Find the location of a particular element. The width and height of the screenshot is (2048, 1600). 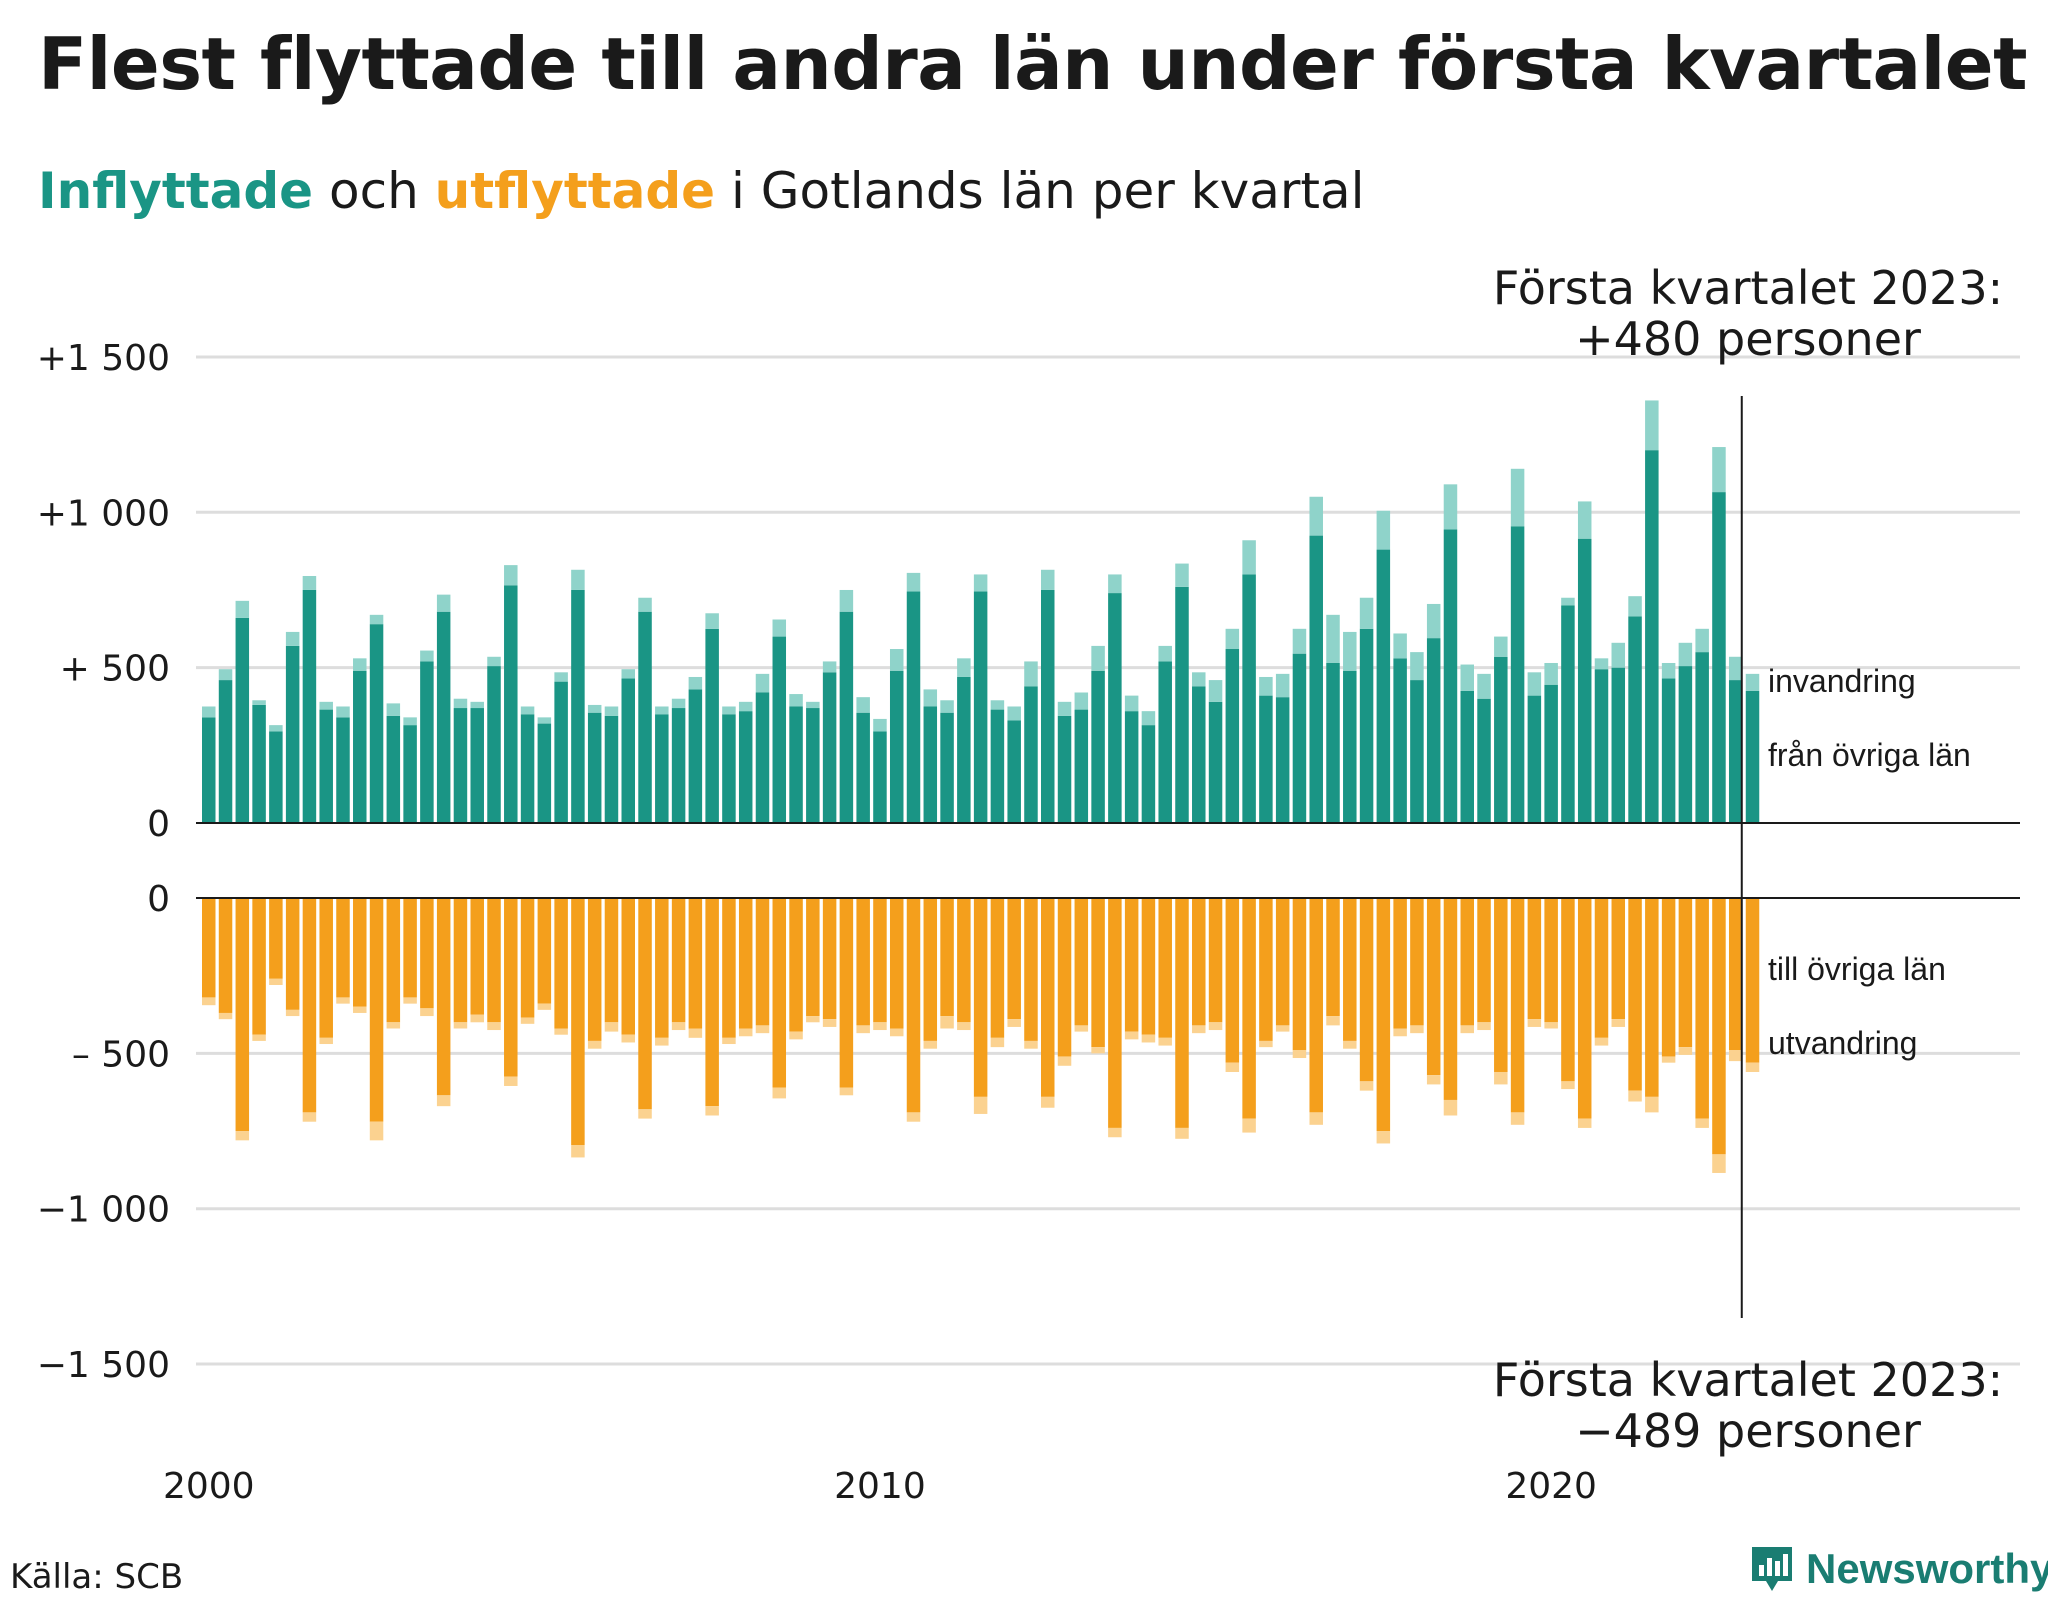

brand-name: Newsworthy is located at coordinates (1927, 1568).